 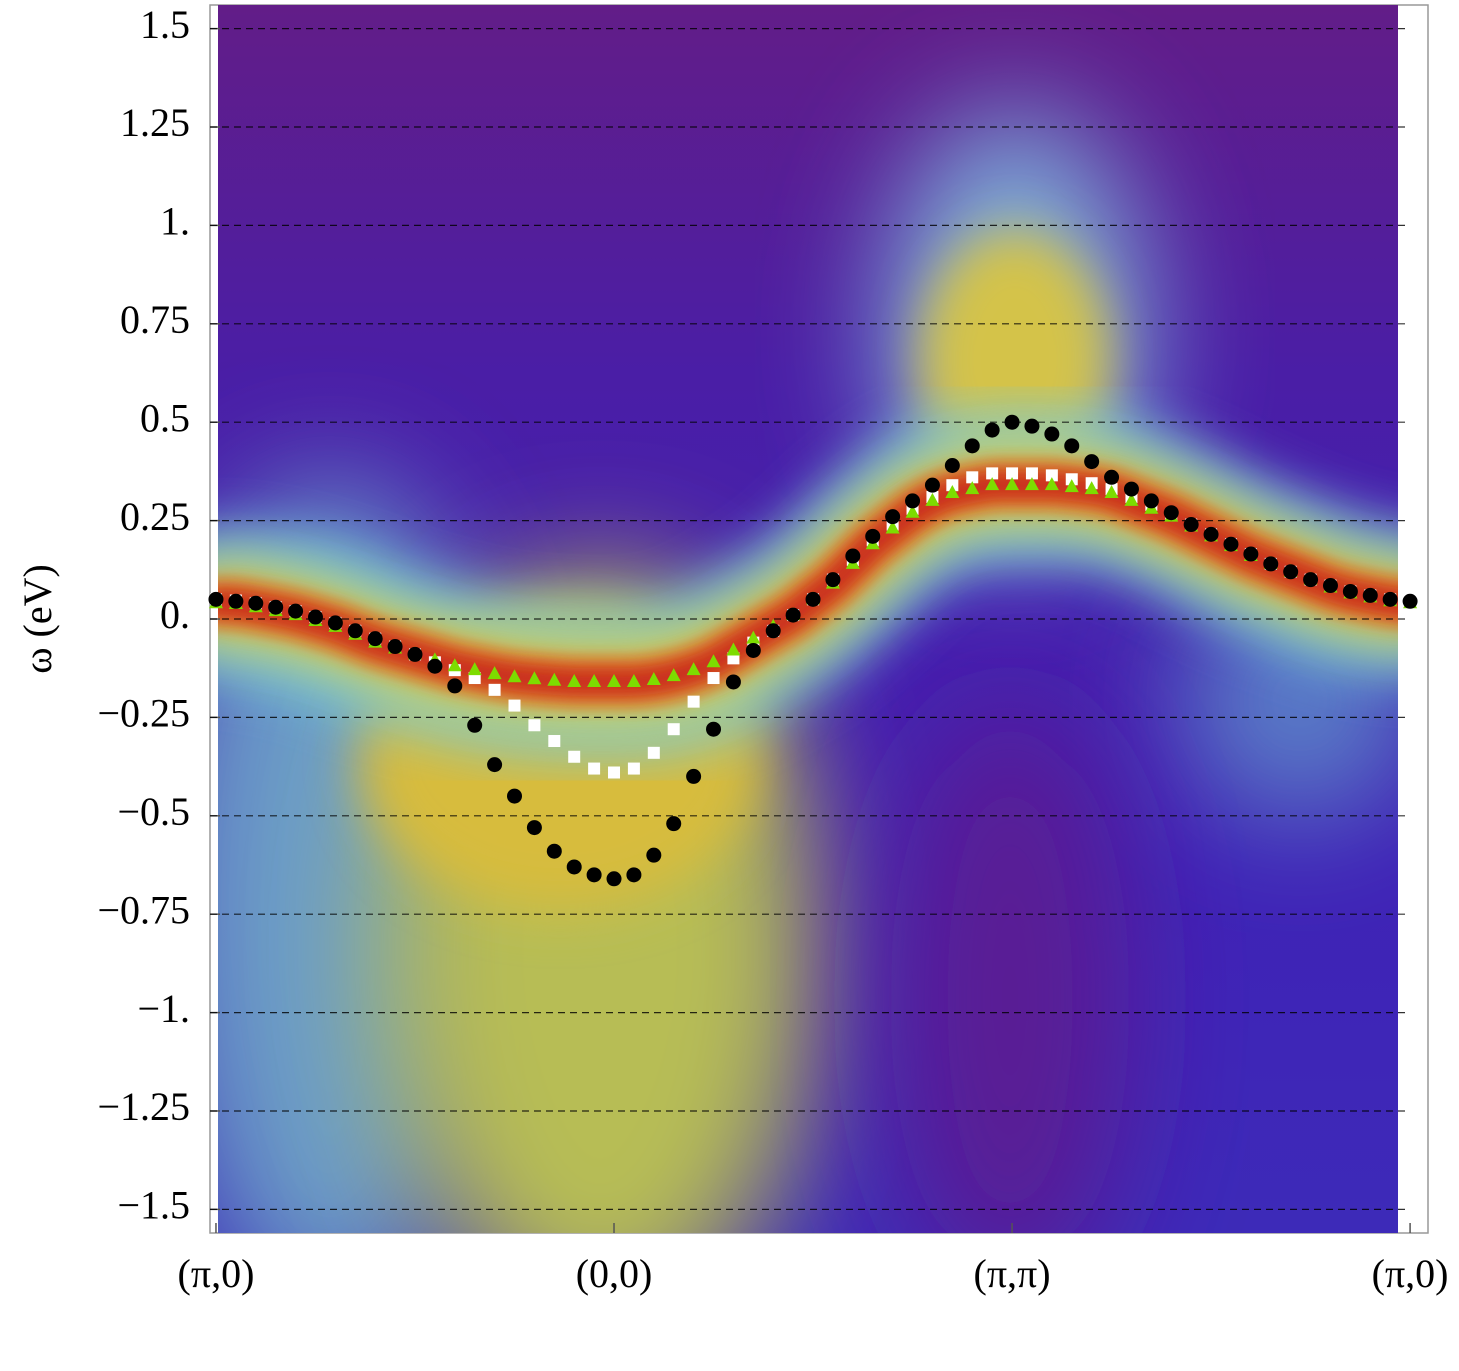 I want to click on x-tick-label: (π,π), so click(x=1012, y=1273).